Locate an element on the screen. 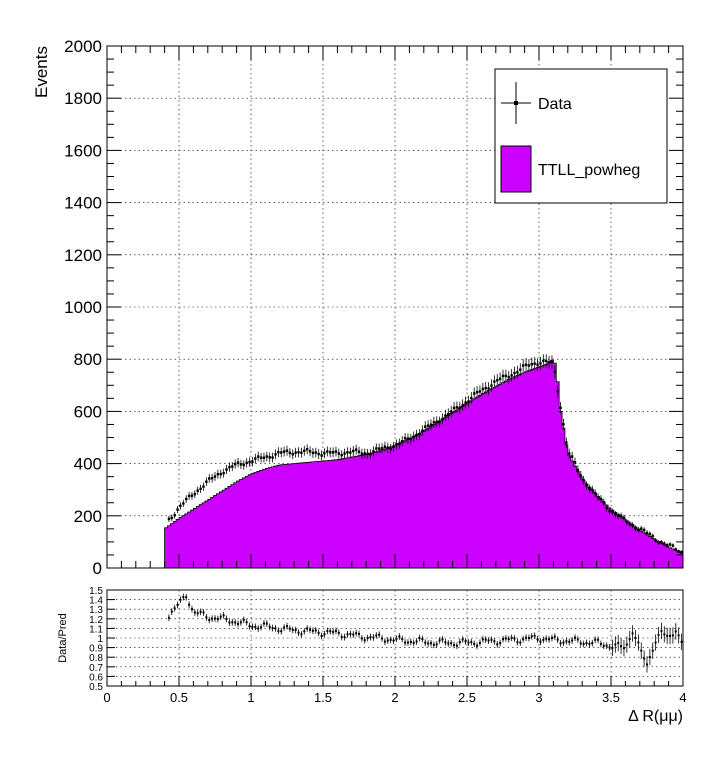  ratio-x-axis-label: Δ R(μμ) is located at coordinates (655, 716).